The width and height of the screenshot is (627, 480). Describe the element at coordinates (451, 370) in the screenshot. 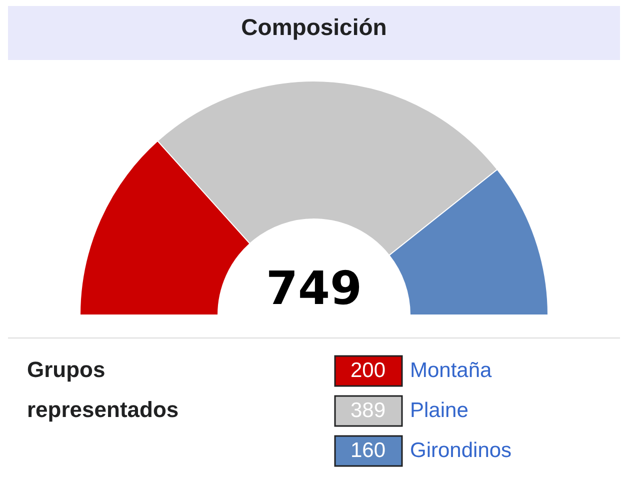

I see `legend-label: Montaña` at that location.